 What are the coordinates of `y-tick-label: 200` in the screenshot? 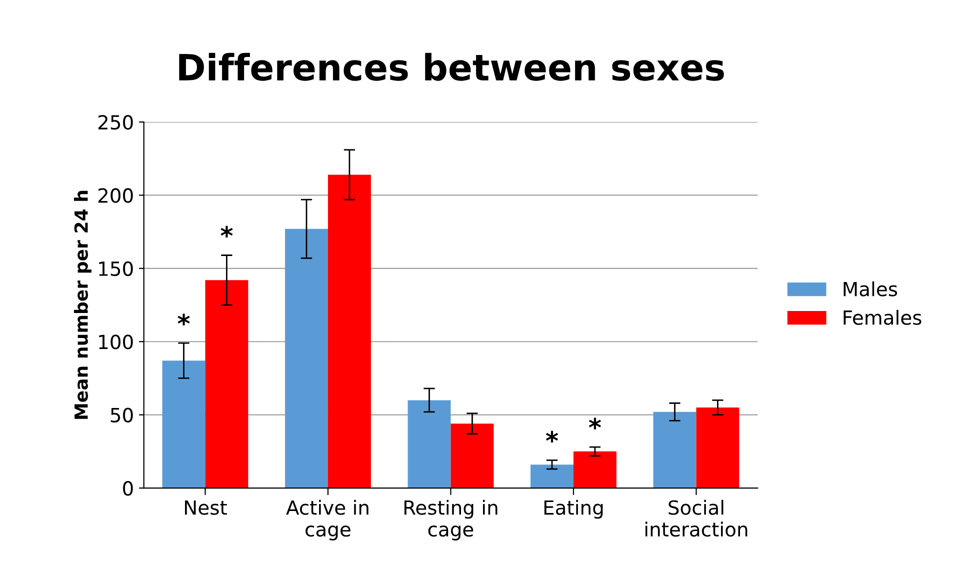 It's located at (115, 195).